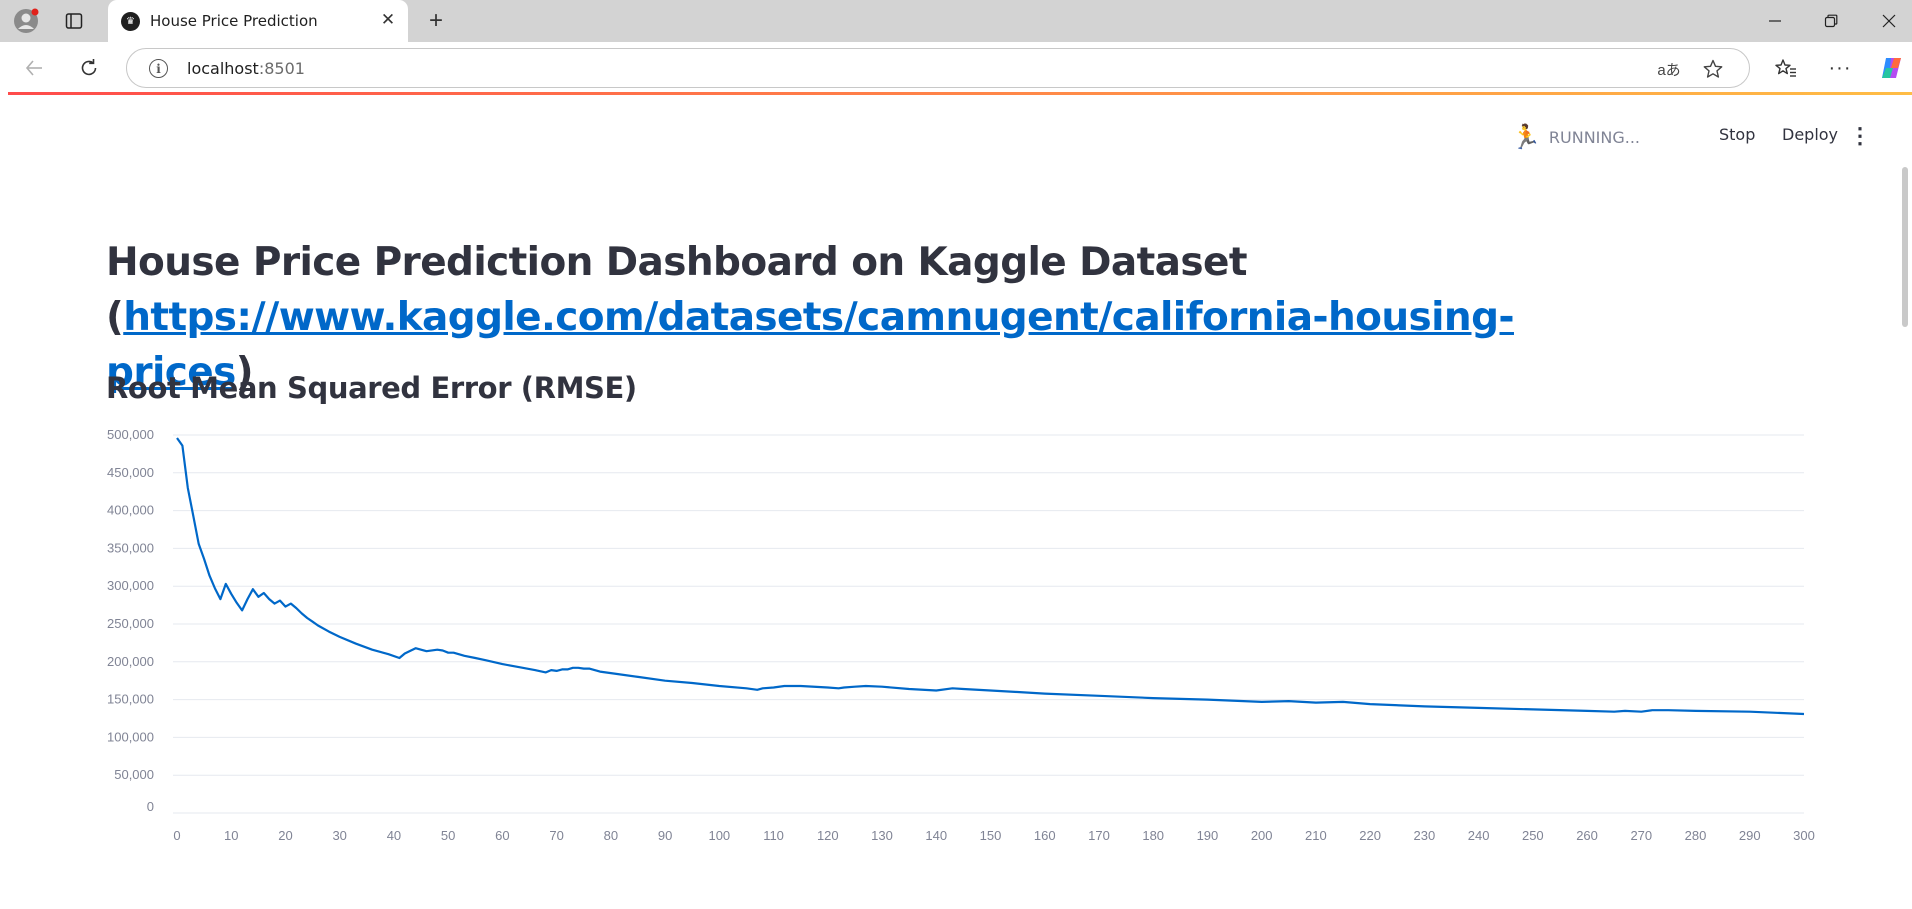  Describe the element at coordinates (1713, 69) in the screenshot. I see `star-icon` at that location.